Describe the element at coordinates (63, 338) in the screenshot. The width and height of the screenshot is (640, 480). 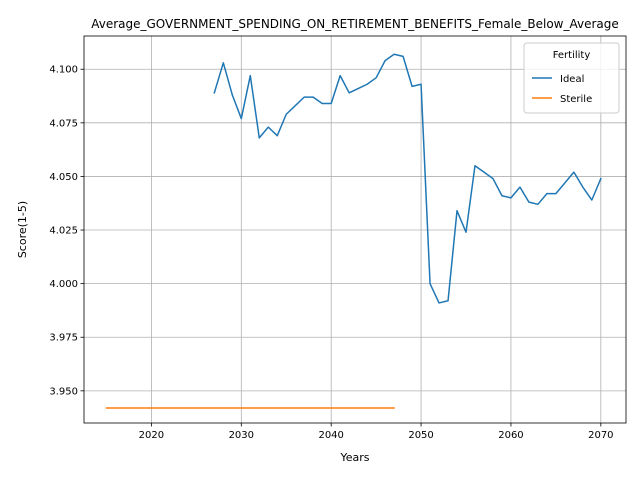
I see `y-tick-label: 3.975` at that location.